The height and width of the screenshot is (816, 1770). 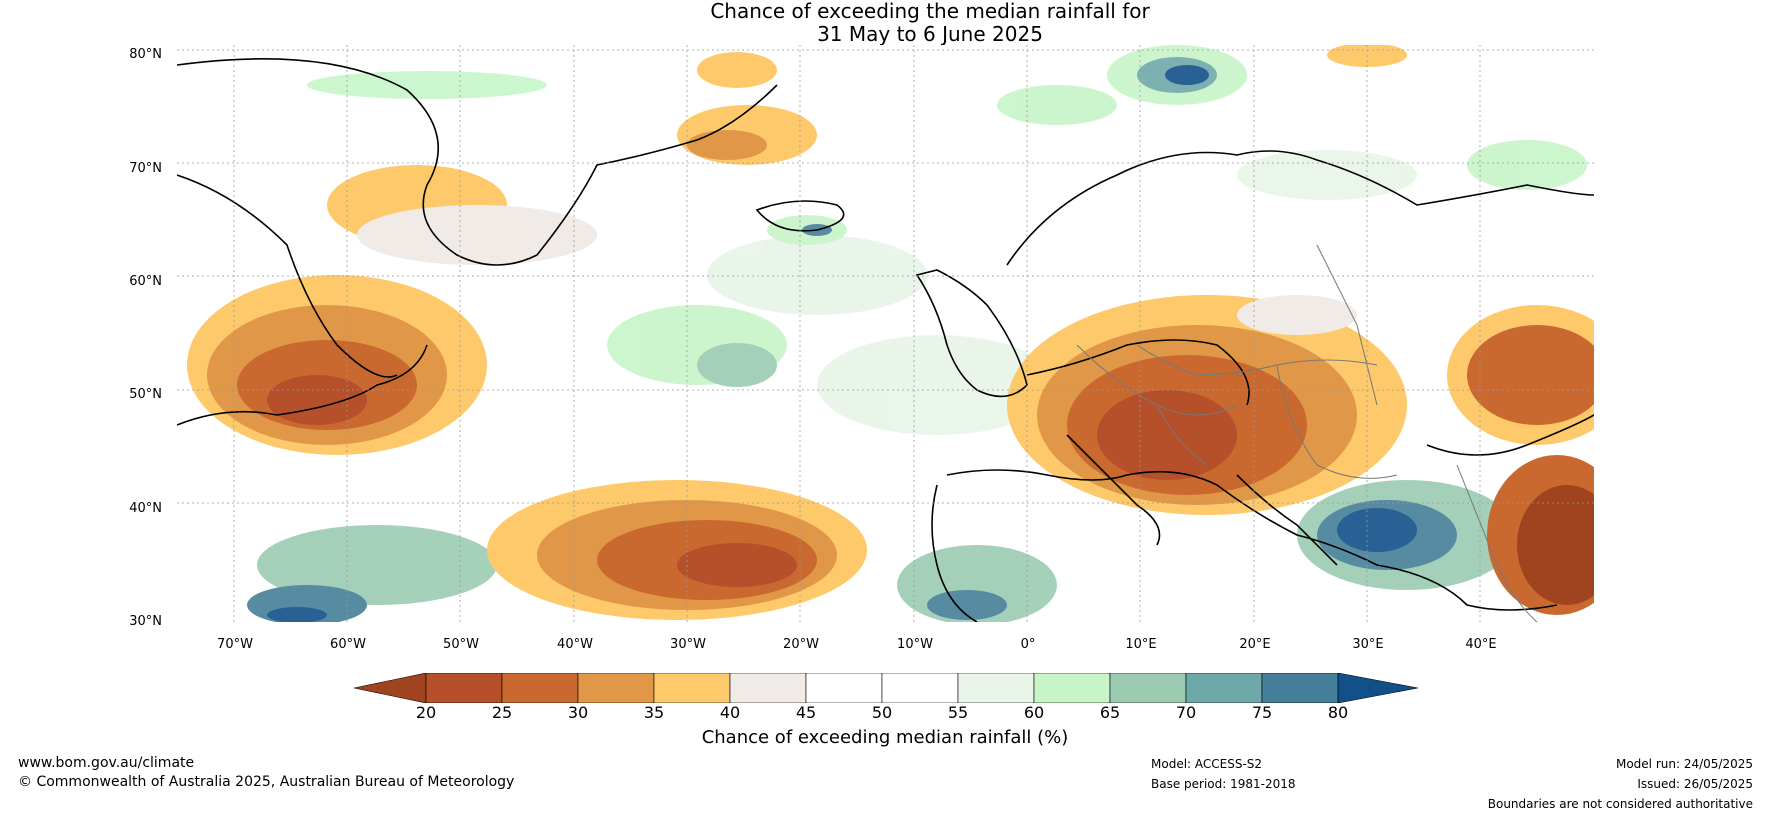 What do you see at coordinates (654, 712) in the screenshot?
I see `colorbar-tick-label: 35` at bounding box center [654, 712].